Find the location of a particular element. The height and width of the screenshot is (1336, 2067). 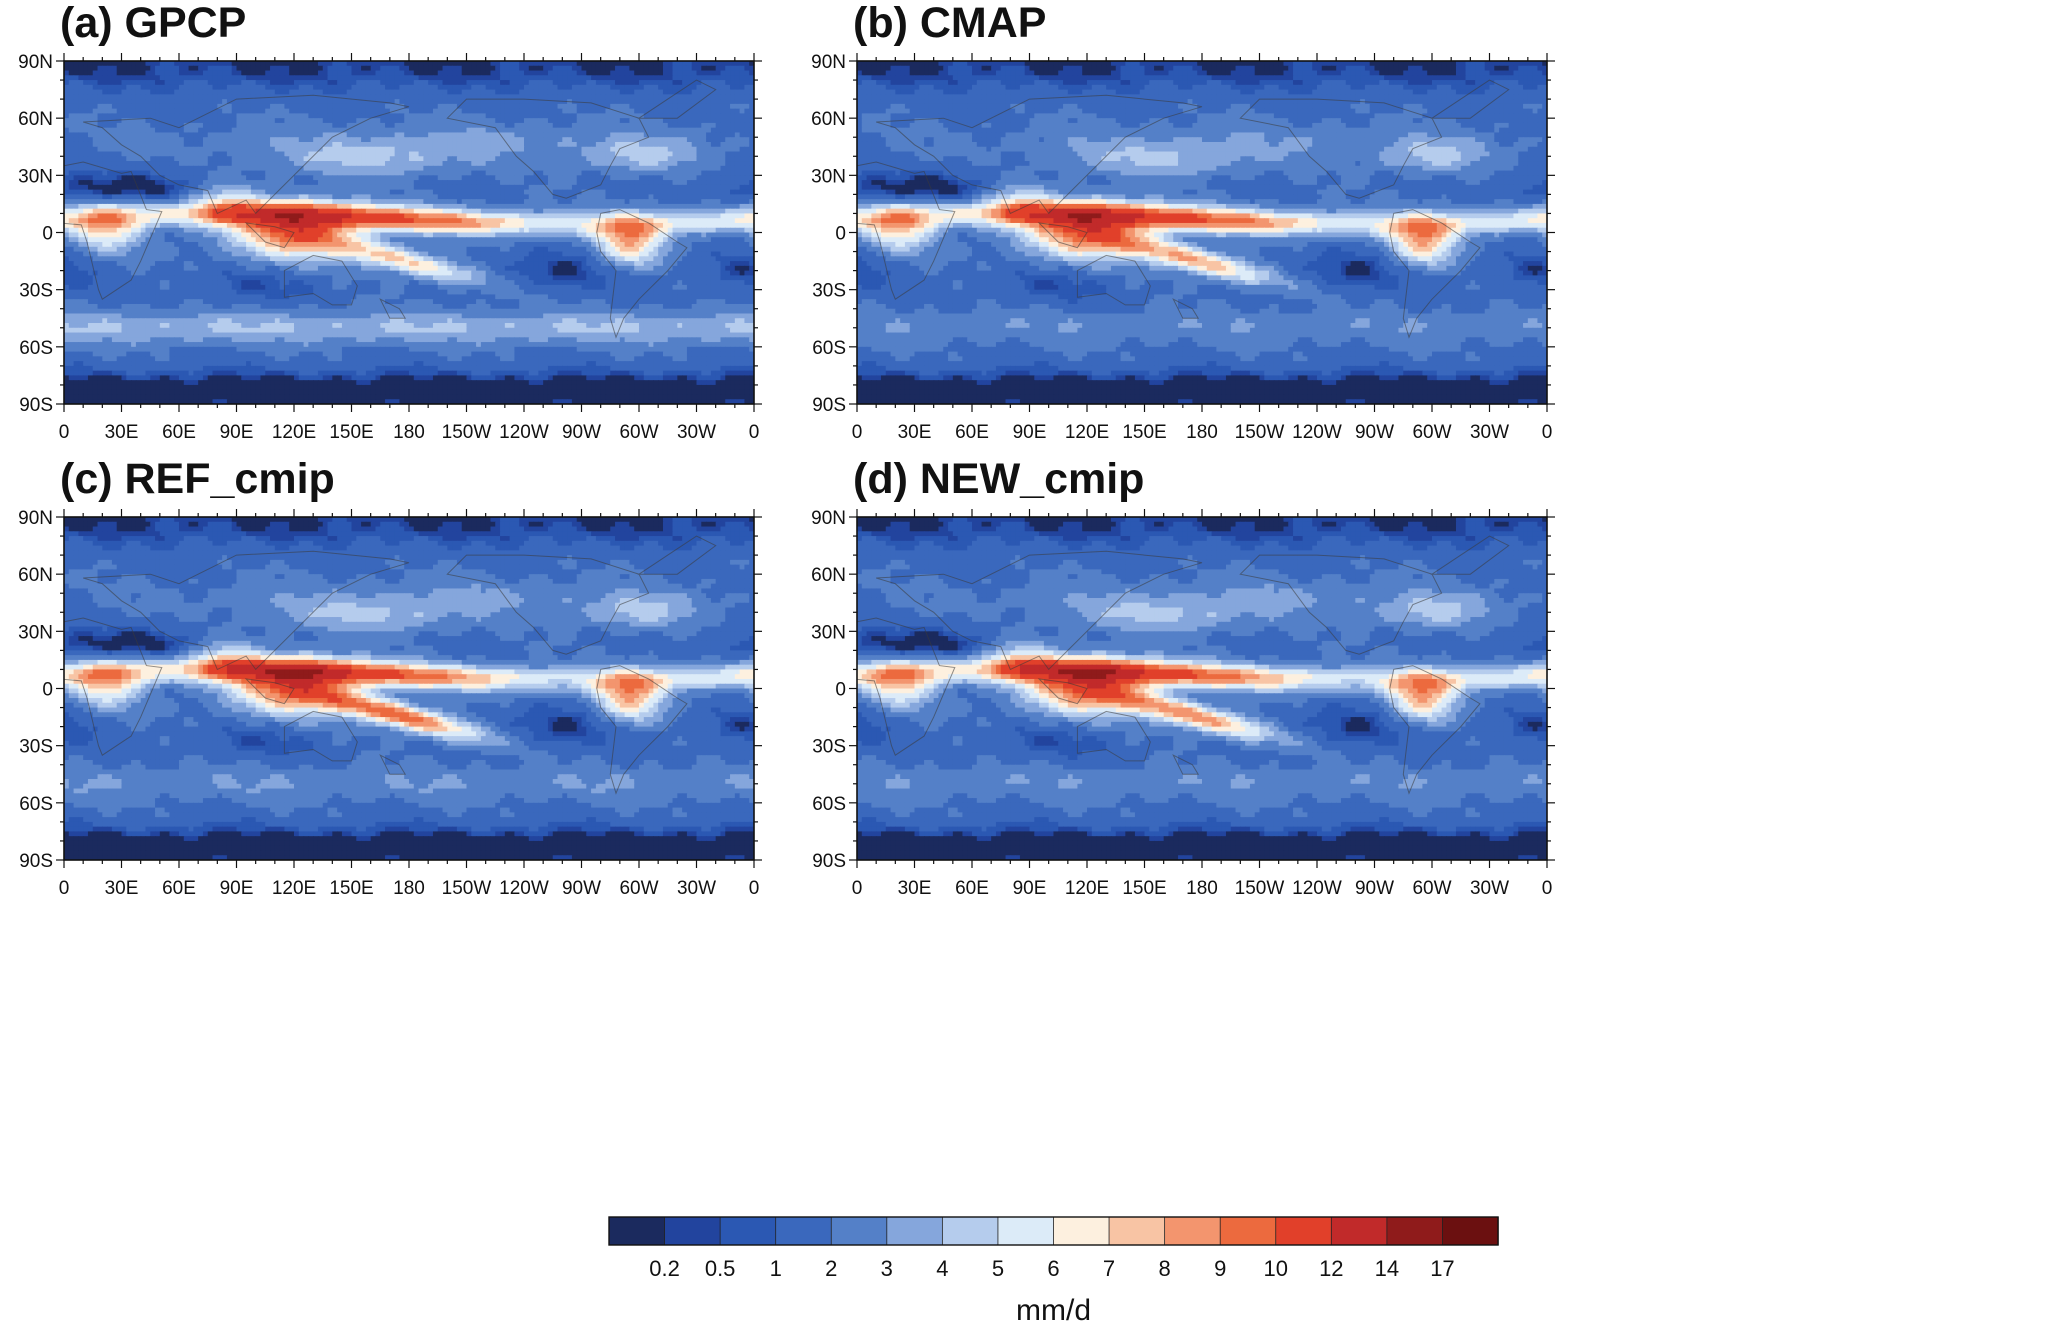

panel-title: (a) GPCP is located at coordinates (153, 23).